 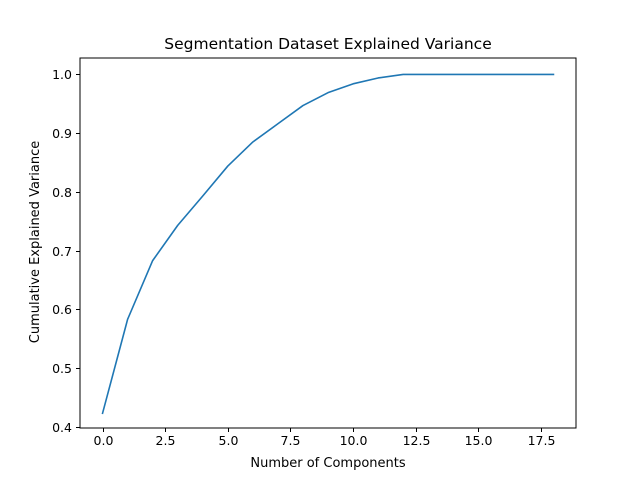 What do you see at coordinates (479, 440) in the screenshot?
I see `x-tick-label: 15.0` at bounding box center [479, 440].